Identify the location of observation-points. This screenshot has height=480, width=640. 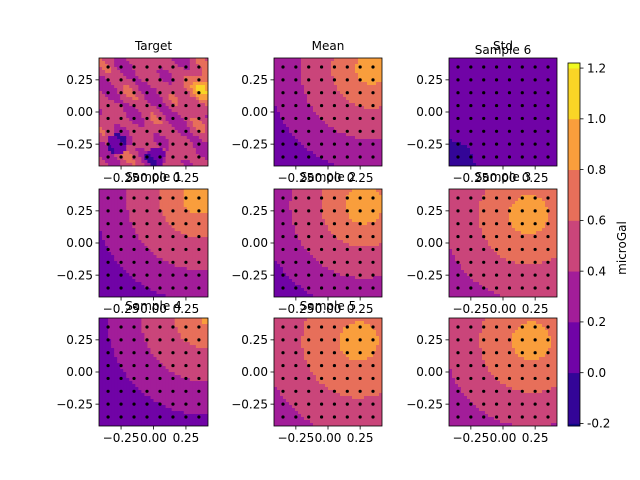
(328, 112).